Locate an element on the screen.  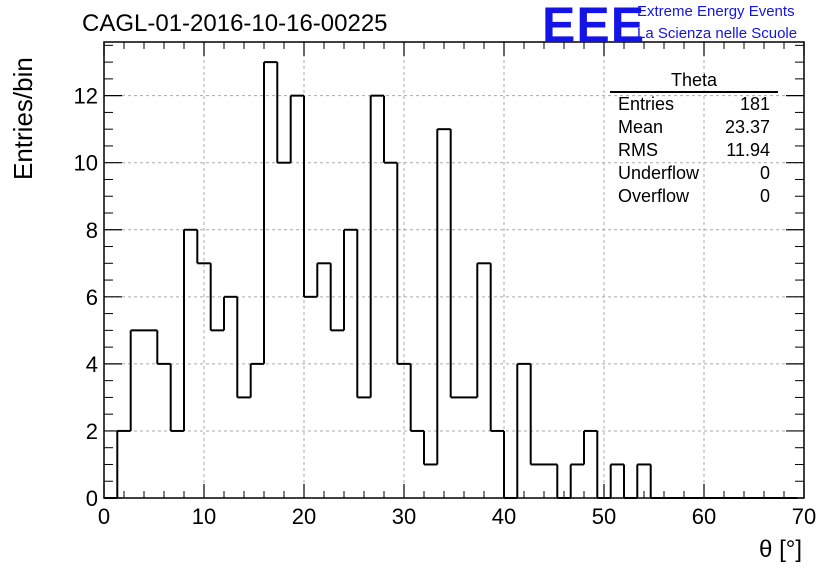
y-tick-label: 6 is located at coordinates (92, 297).